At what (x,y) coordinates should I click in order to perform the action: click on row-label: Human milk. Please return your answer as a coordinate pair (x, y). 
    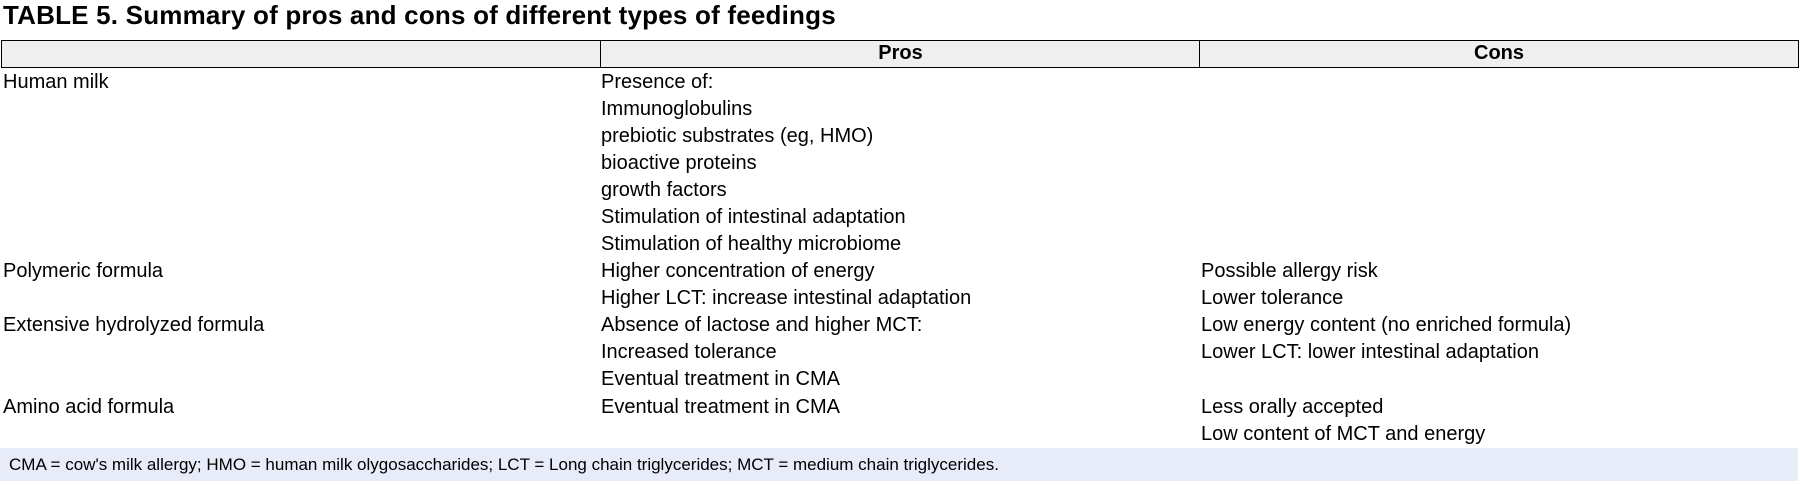
    Looking at the image, I should click on (56, 82).